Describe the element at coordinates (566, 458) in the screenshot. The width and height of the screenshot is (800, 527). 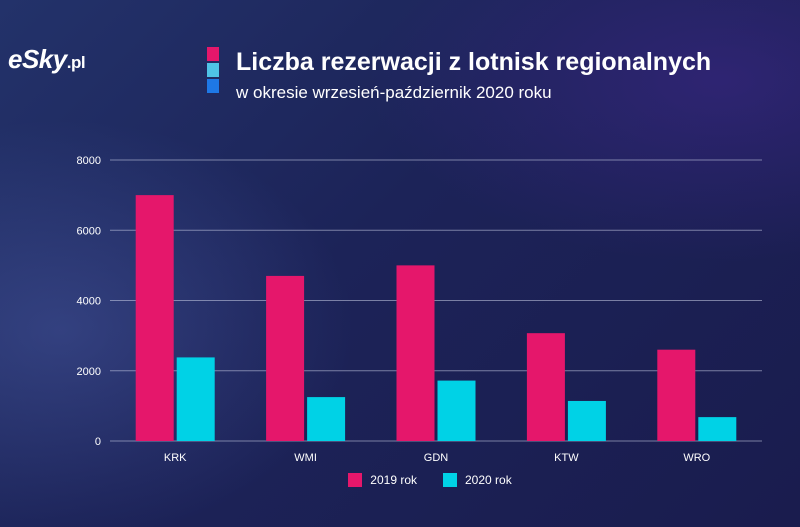
I see `x-tick-label: KTW` at that location.